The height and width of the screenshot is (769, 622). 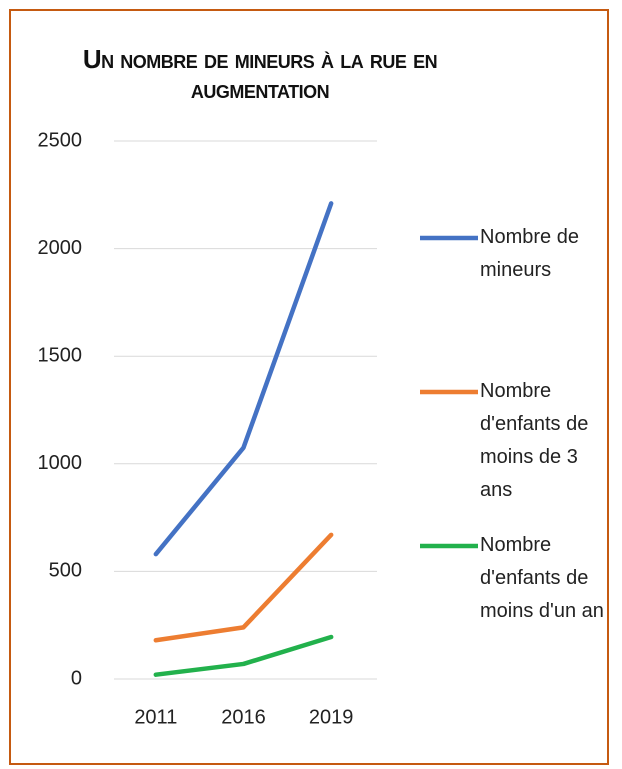 What do you see at coordinates (60, 355) in the screenshot?
I see `y-tick-label: 1500` at bounding box center [60, 355].